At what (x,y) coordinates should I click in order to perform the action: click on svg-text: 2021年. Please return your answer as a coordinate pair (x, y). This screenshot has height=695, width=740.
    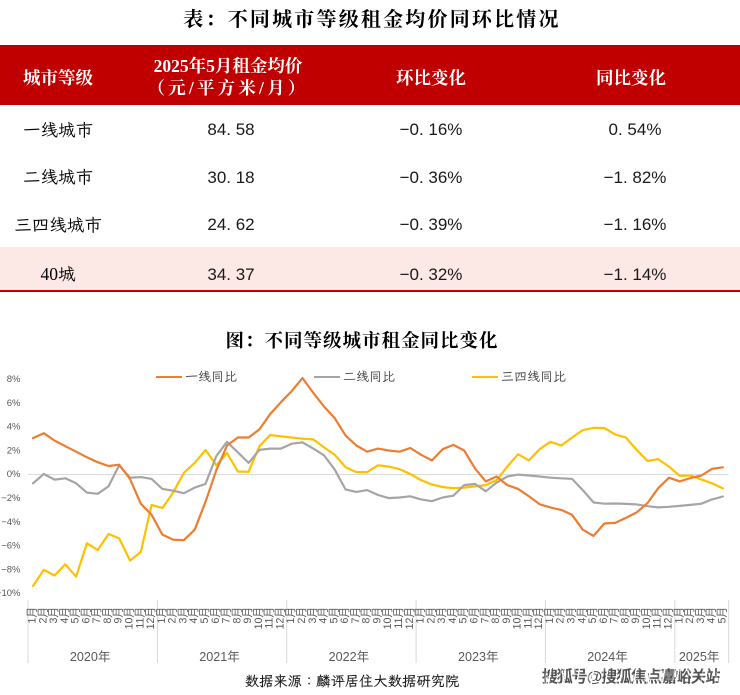
    Looking at the image, I should click on (219, 657).